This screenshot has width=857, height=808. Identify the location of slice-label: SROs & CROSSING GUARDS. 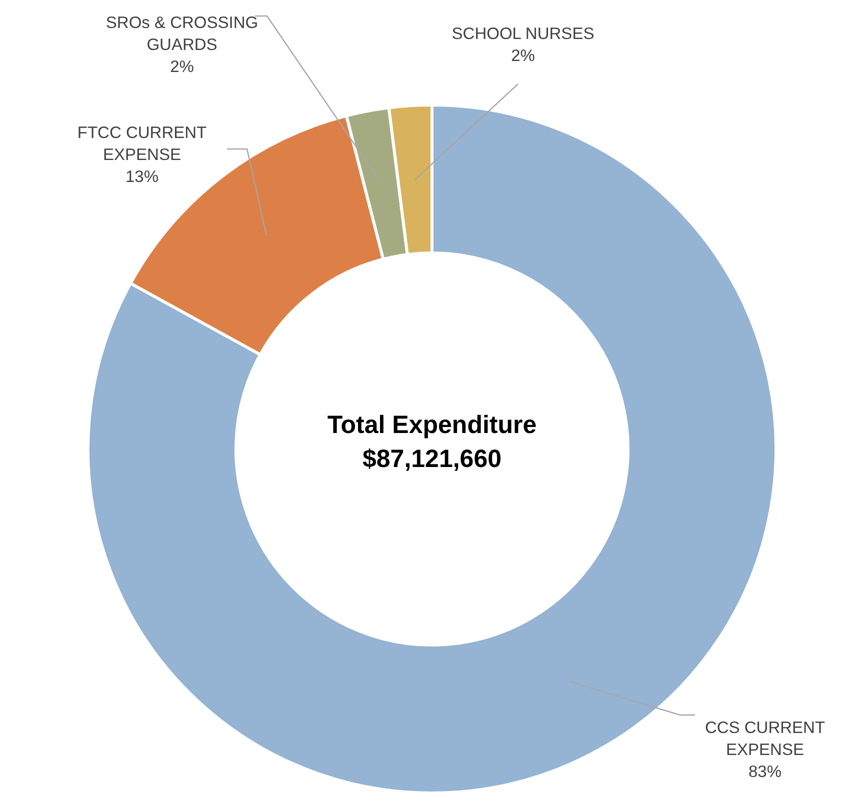
(182, 34).